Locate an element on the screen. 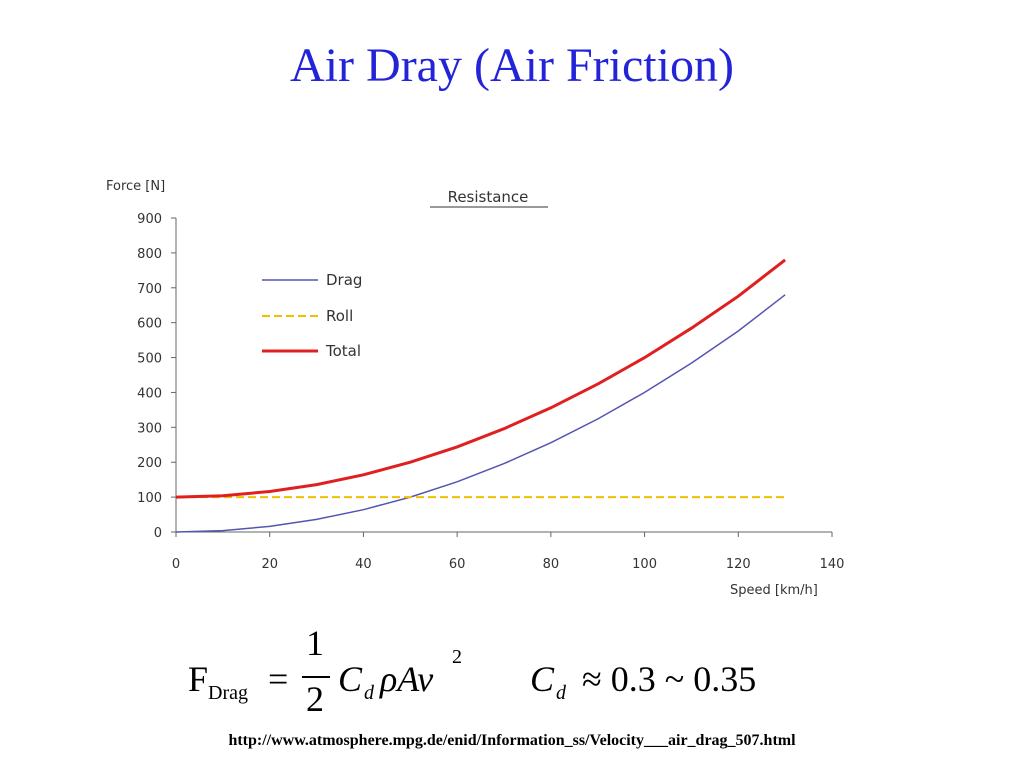 This screenshot has width=1024, height=768. formula-cd-value-symbol: C is located at coordinates (542, 679).